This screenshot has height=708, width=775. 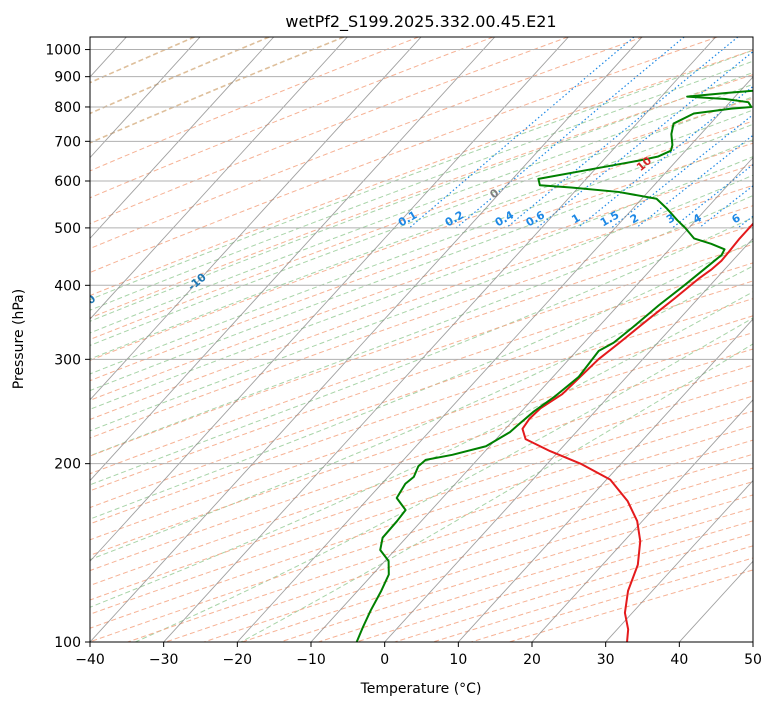 What do you see at coordinates (67, 286) in the screenshot?
I see `y-tick-label: 400` at bounding box center [67, 286].